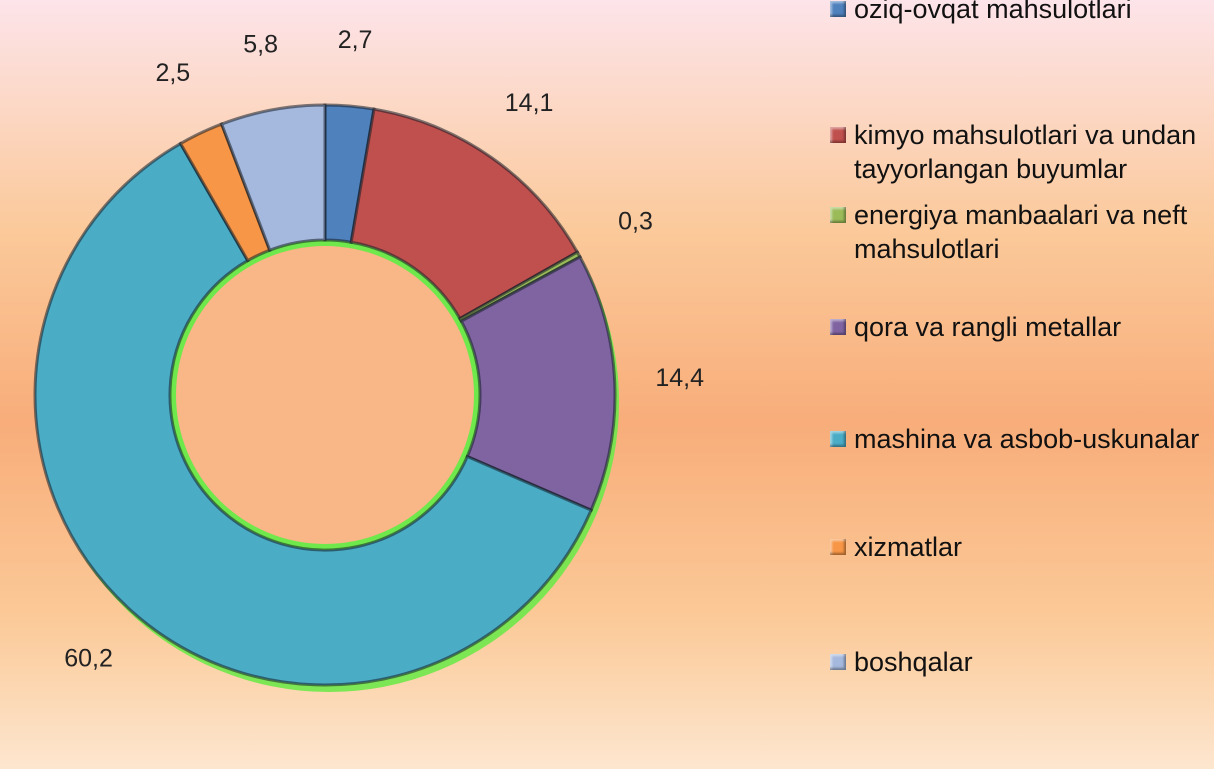  Describe the element at coordinates (988, 327) in the screenshot. I see `legend-label: qora va rangli metallar` at that location.